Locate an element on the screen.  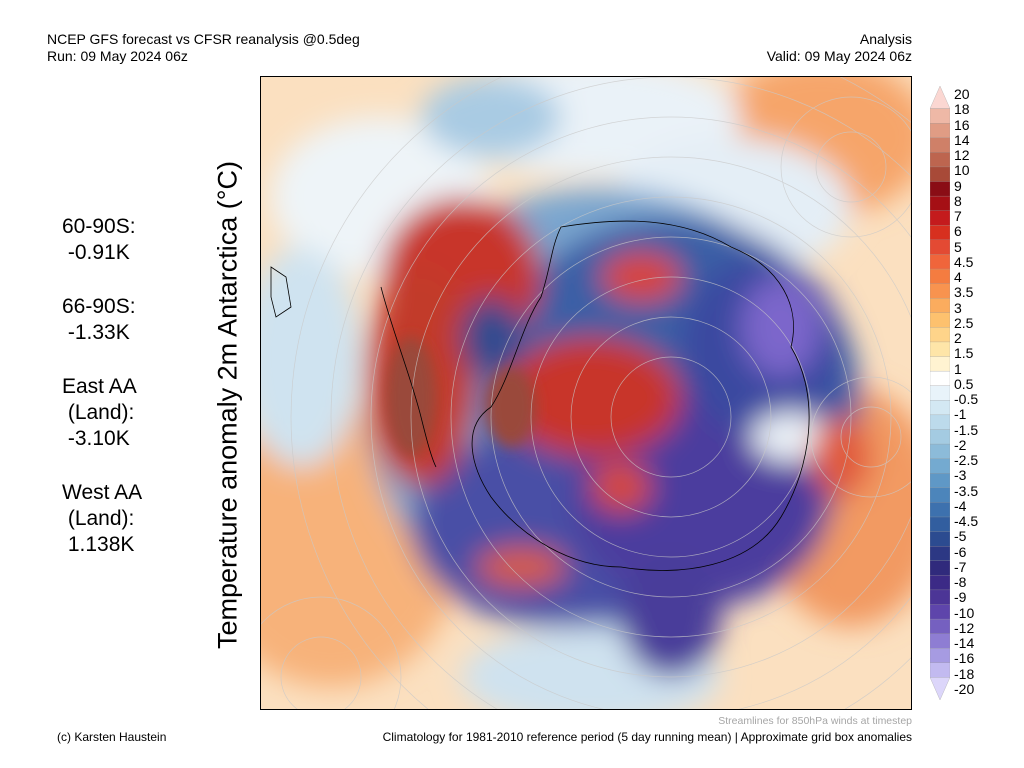
colorbar-tick-label: -7 is located at coordinates (960, 566).